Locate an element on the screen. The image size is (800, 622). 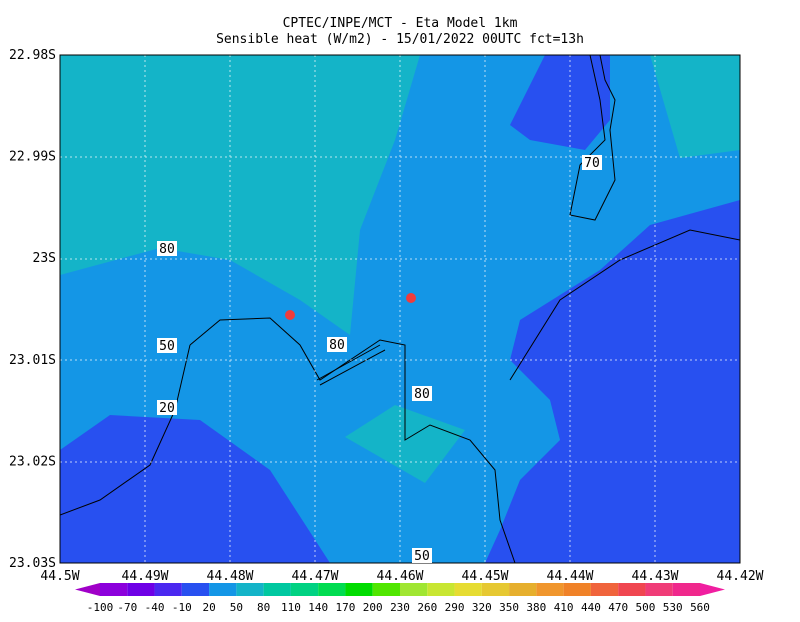
colorbar-label: 350 is located at coordinates (509, 607).